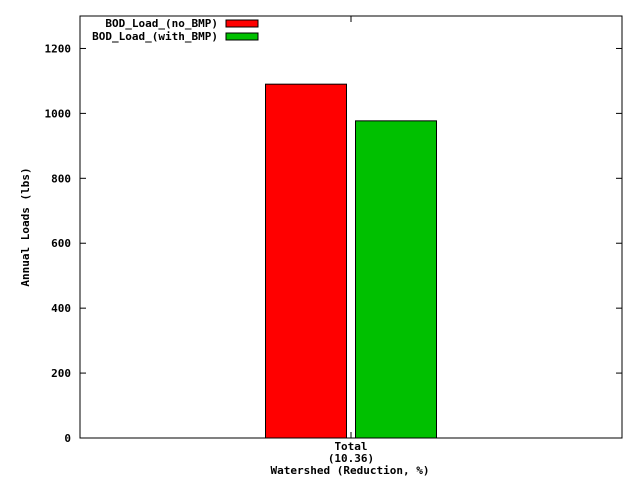 Image resolution: width=640 pixels, height=480 pixels. I want to click on legend-label: BOD_Load_(with_BMP), so click(155, 36).